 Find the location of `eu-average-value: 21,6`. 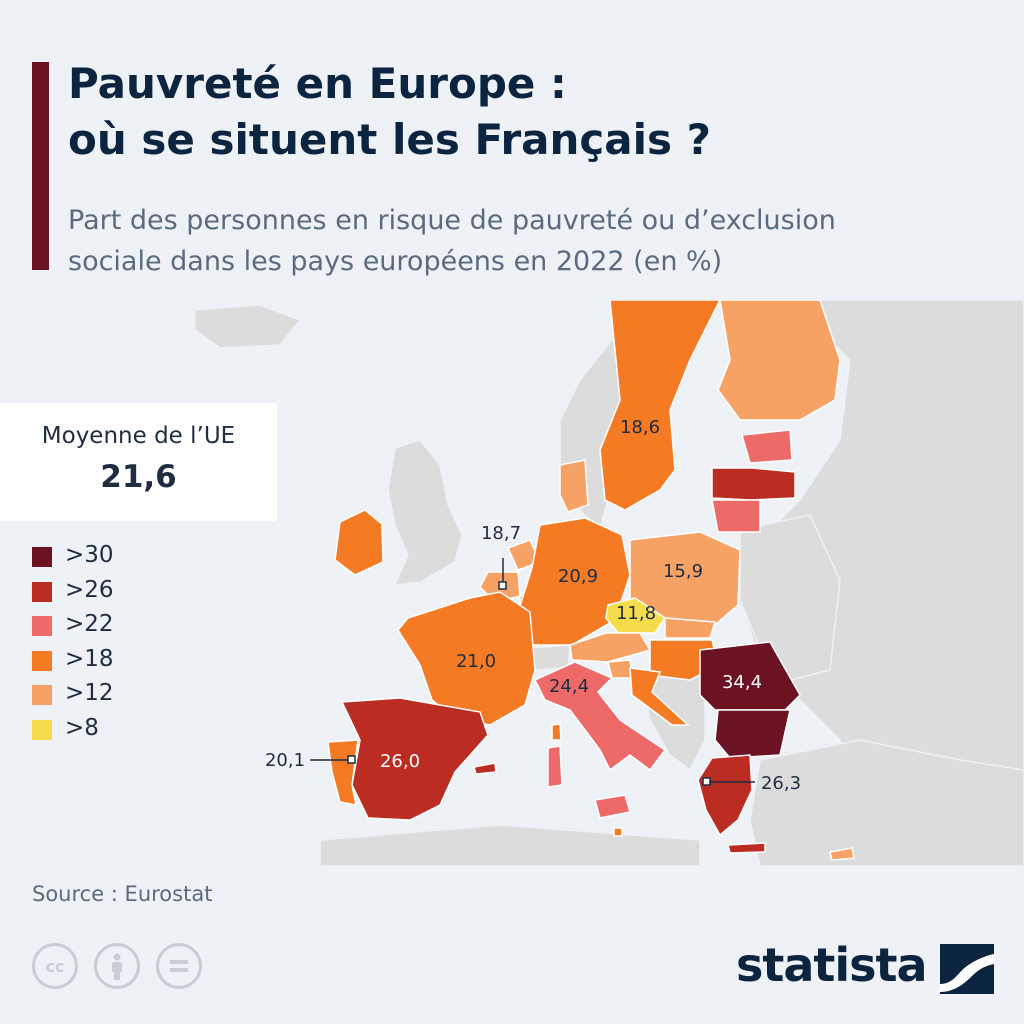

eu-average-value: 21,6 is located at coordinates (138, 477).